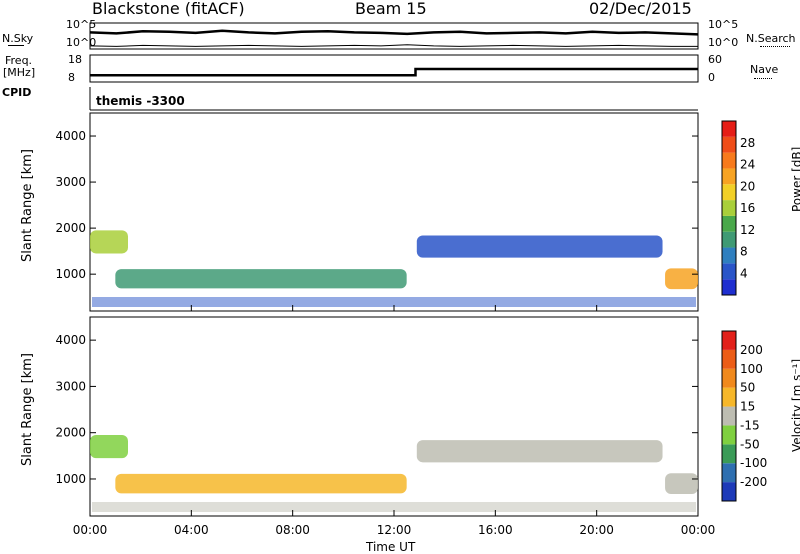 The height and width of the screenshot is (554, 800). I want to click on freq-unit: [MHz], so click(19, 72).